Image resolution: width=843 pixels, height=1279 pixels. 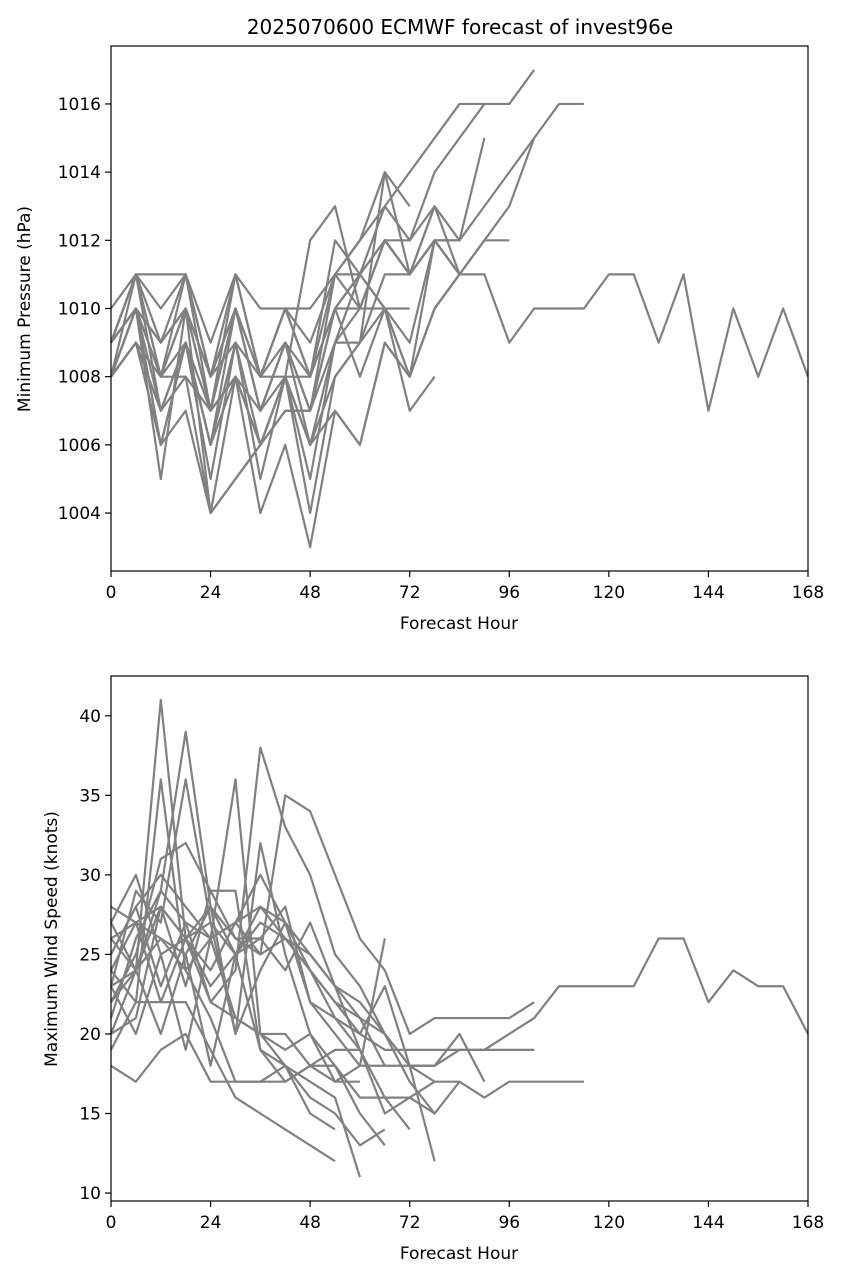 I want to click on pressure-x-ticks: 0 24 48 72 96 120 144 168, so click(x=465, y=587).